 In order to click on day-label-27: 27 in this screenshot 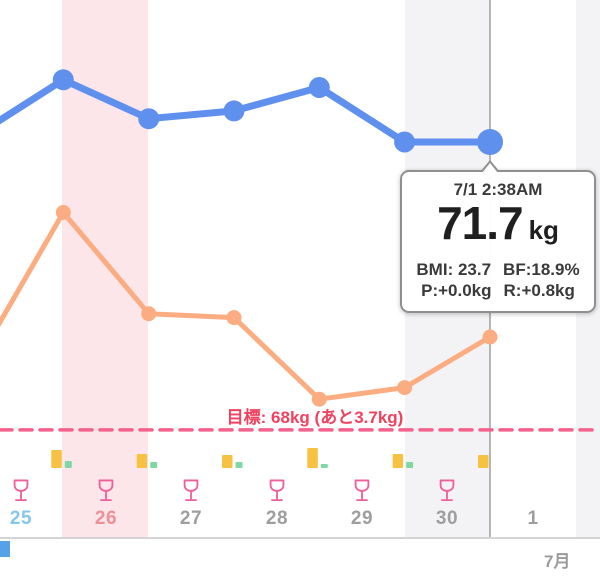, I will do `click(191, 518)`.